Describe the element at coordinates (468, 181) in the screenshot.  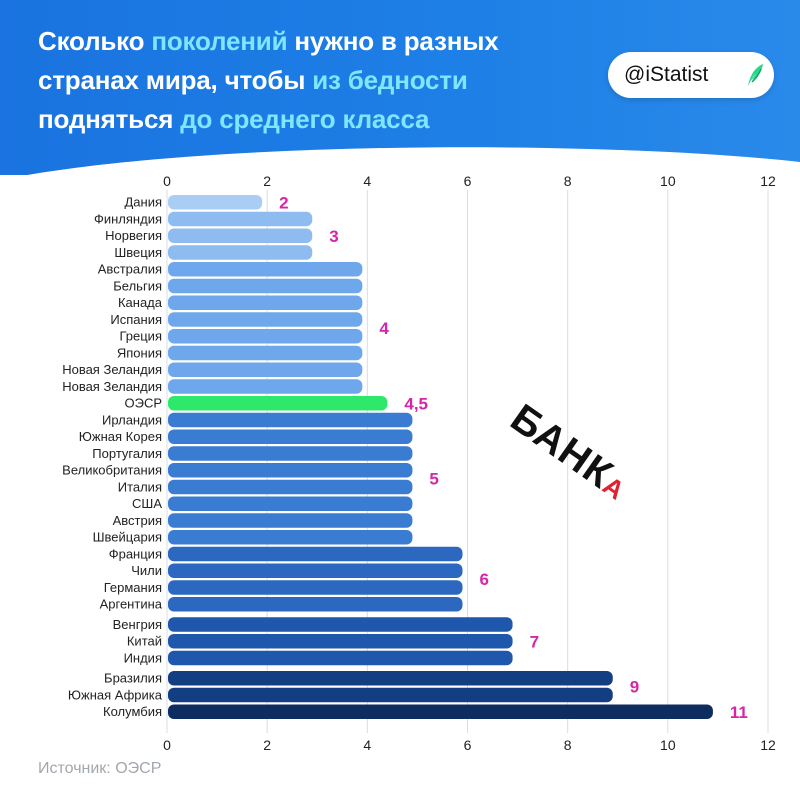
I see `x-tick-label-top: 6` at that location.